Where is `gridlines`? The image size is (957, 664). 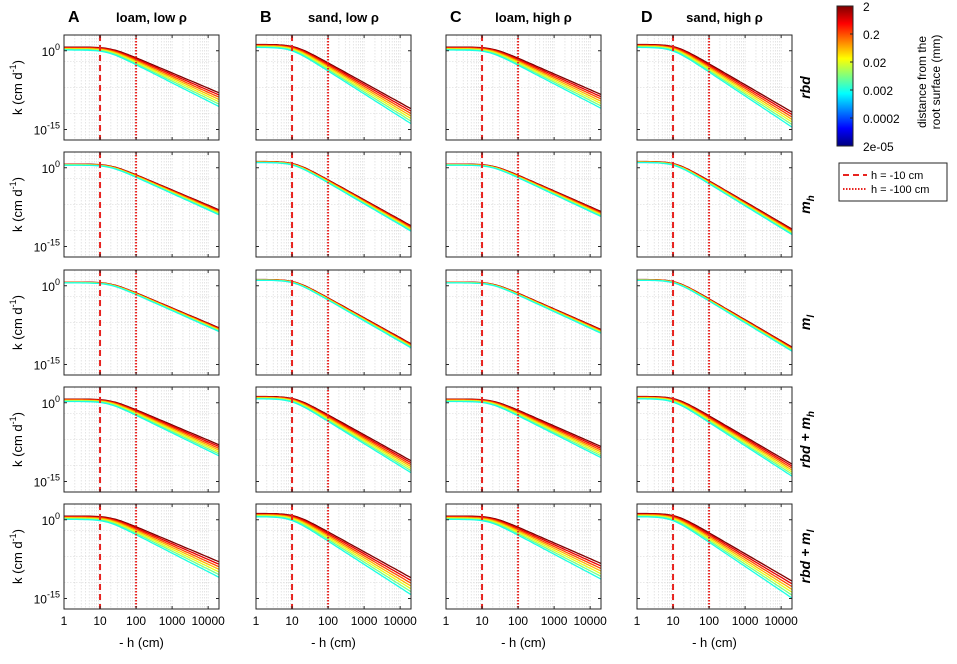 gridlines is located at coordinates (523, 322).